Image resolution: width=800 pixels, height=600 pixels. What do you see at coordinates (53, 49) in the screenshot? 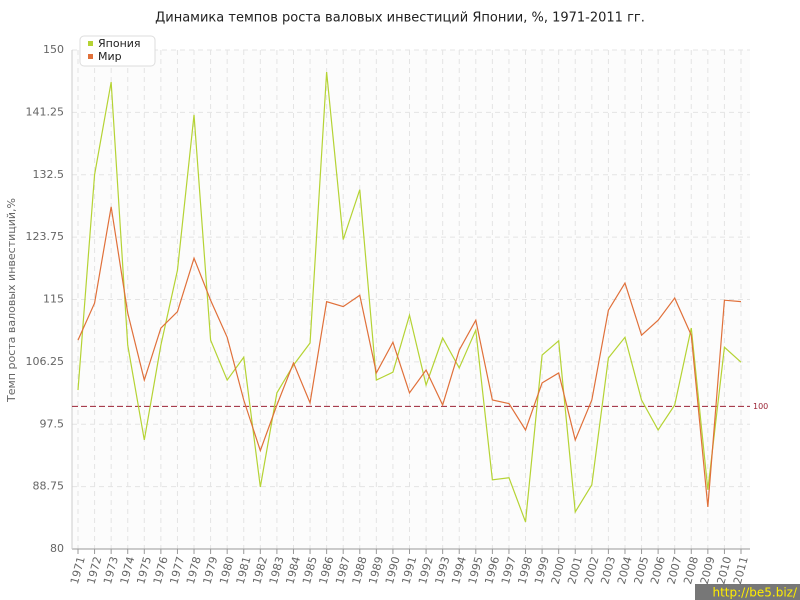
I see `y-tick-label: 150` at bounding box center [53, 49].